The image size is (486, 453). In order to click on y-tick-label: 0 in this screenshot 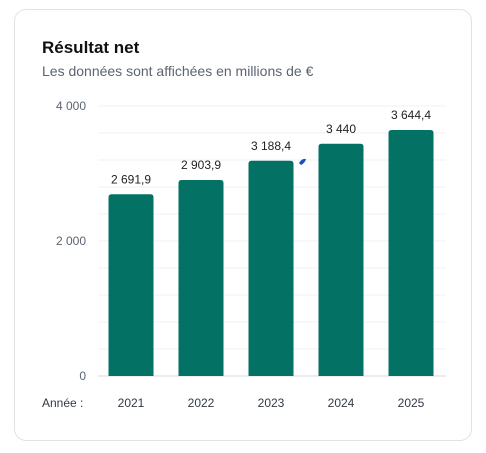, I will do `click(82, 376)`.